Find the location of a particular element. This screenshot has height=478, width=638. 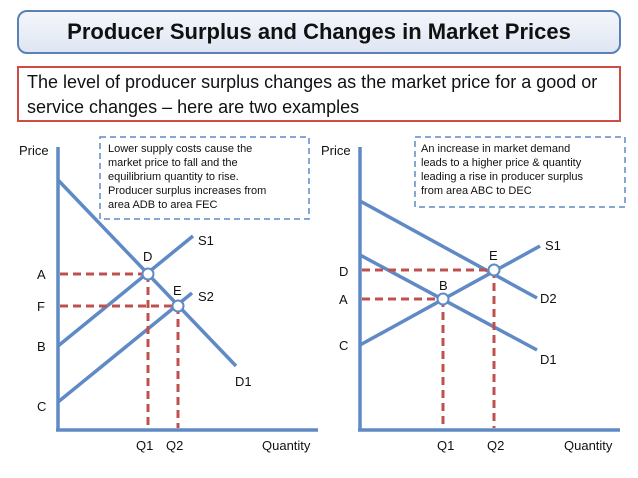

left-note-line: market price to fall and the is located at coordinates (173, 163).